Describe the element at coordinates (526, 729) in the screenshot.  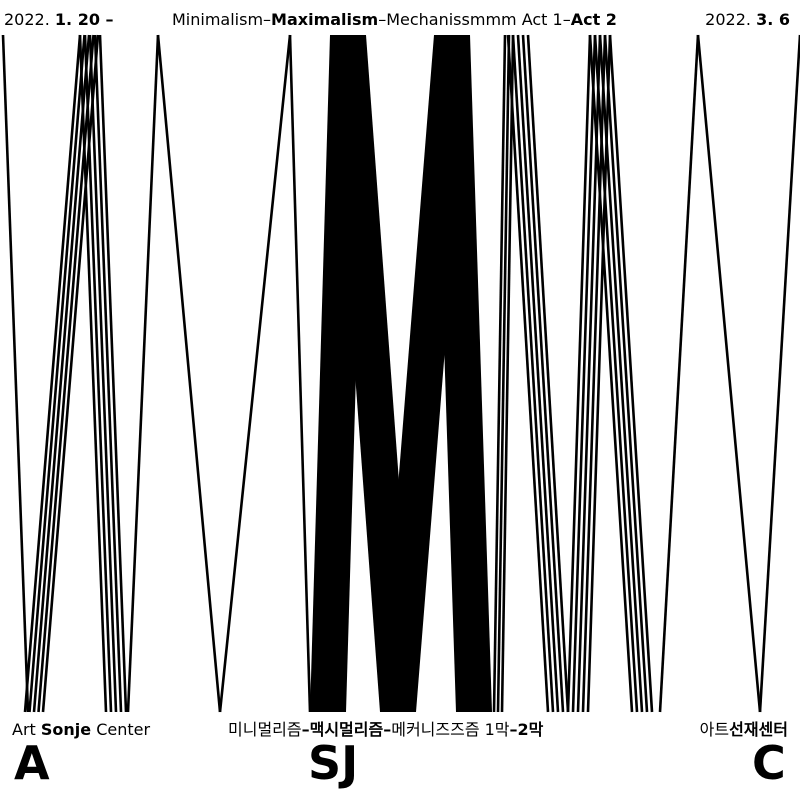
I see `text: –2막` at that location.